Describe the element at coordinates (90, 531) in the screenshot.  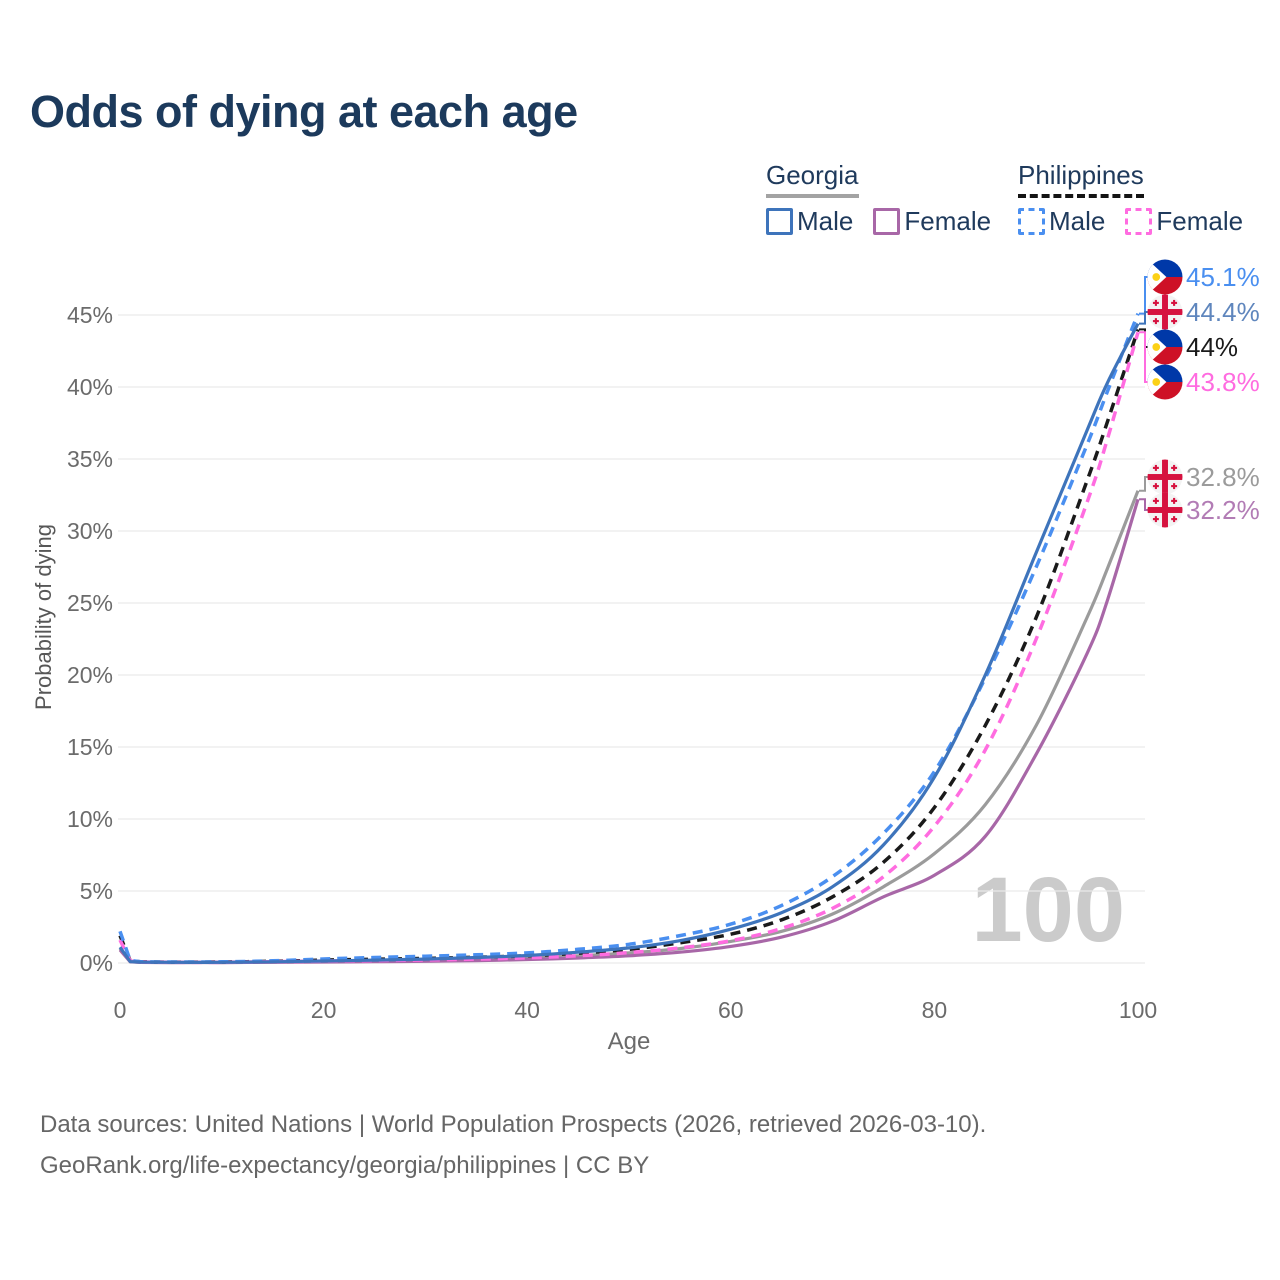
I see `y-tick-label: 30%` at that location.